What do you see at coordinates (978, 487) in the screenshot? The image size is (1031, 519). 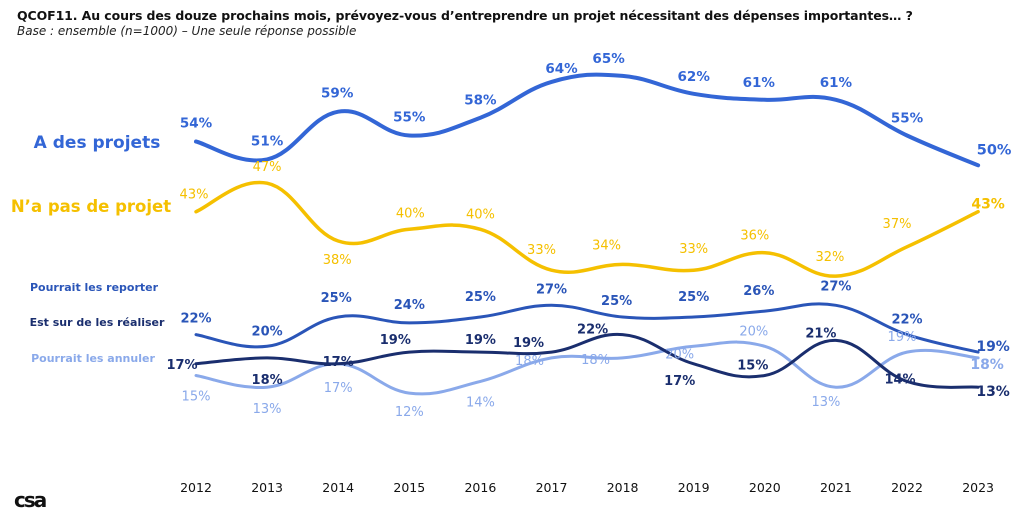 I see `x-tick-label: 2023` at bounding box center [978, 487].